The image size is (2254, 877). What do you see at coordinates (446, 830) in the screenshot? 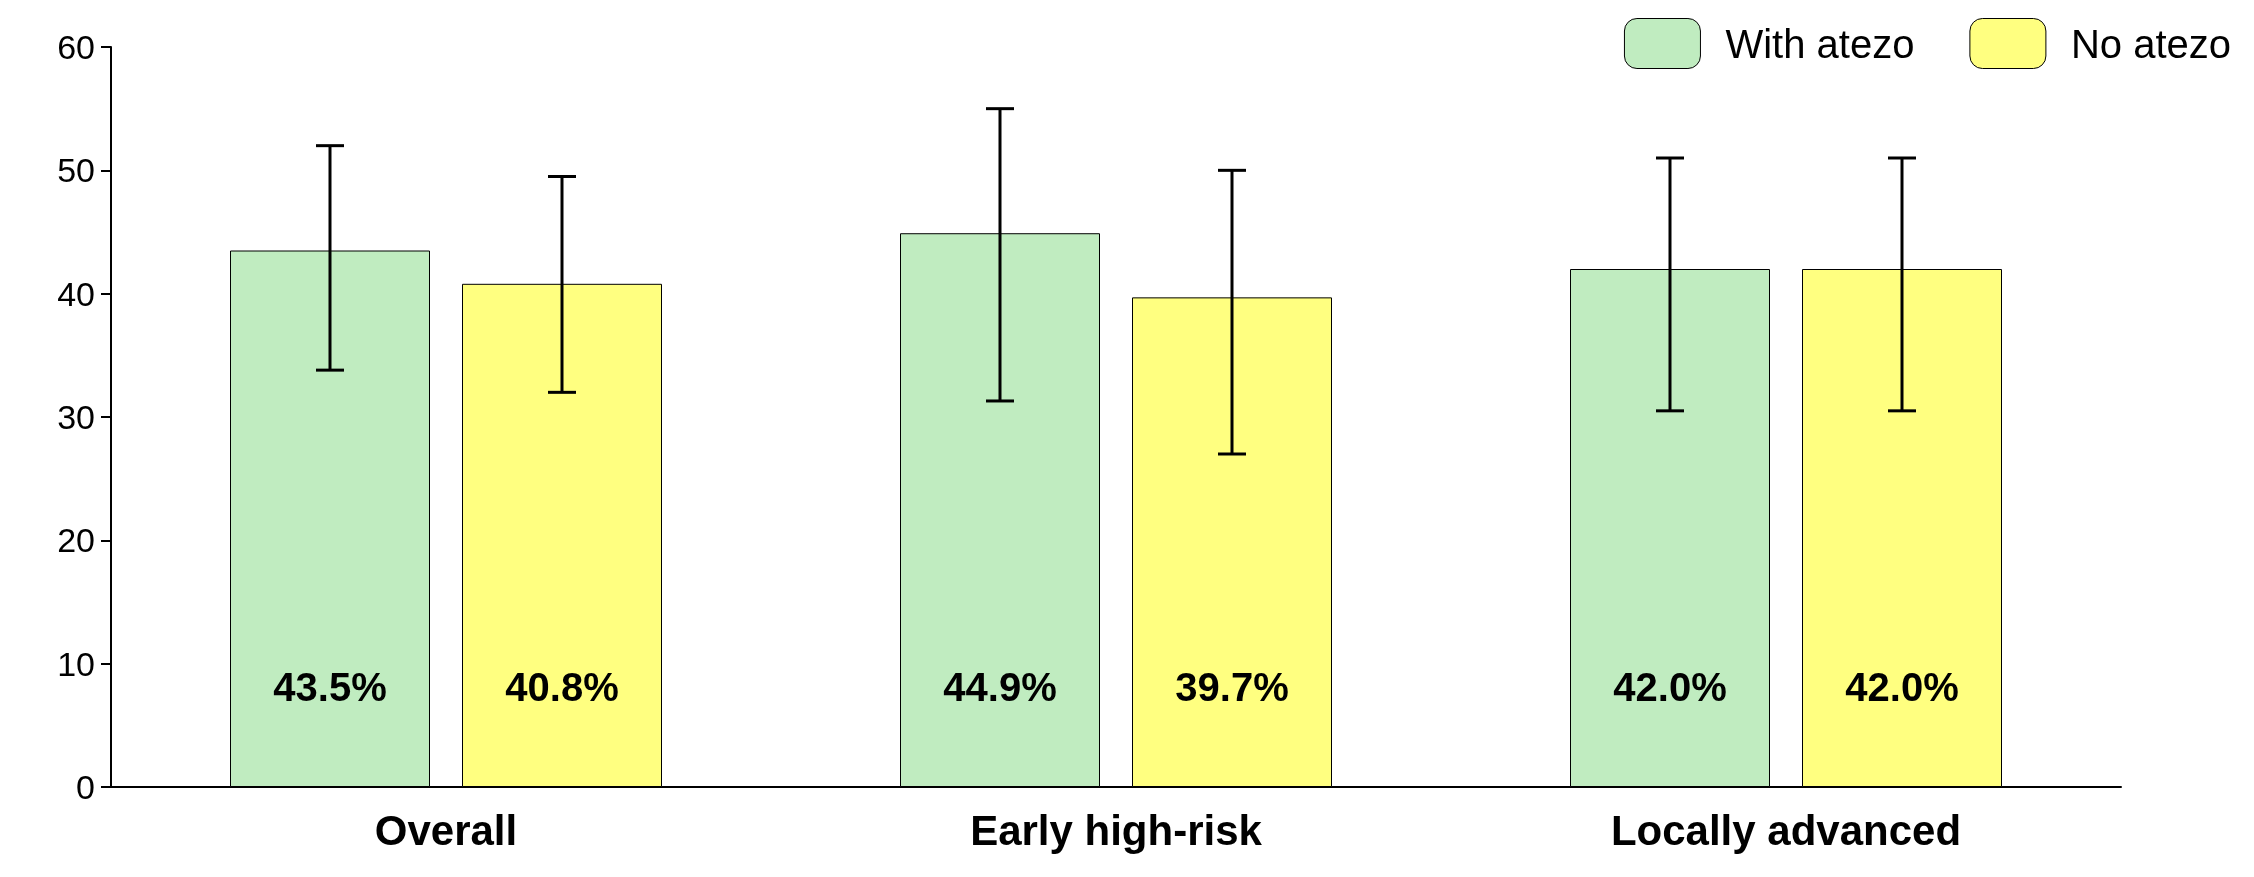
I see `x-tick-label: Overall` at bounding box center [446, 830].